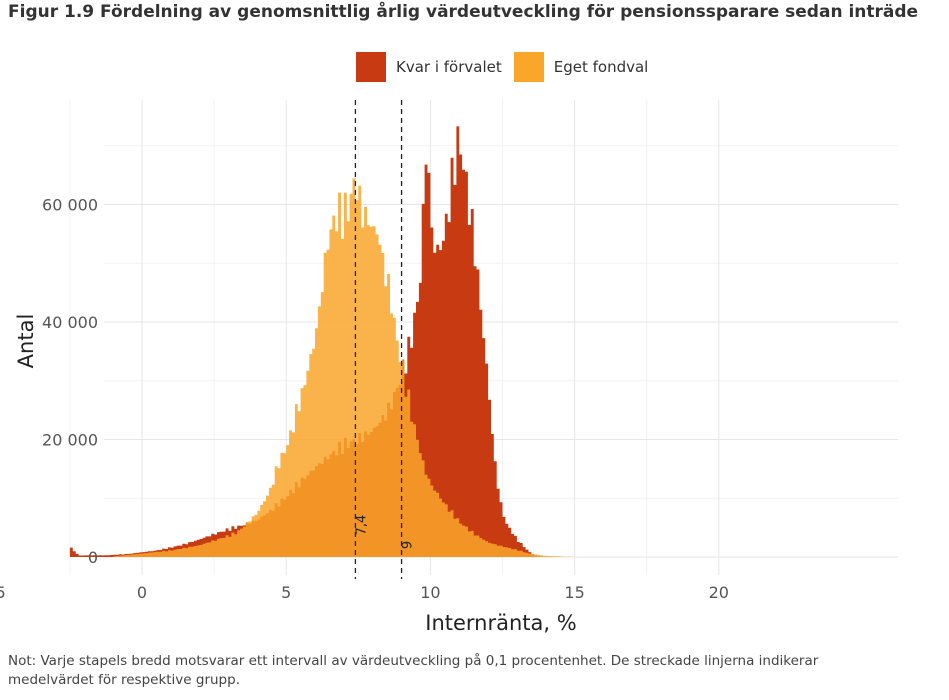 The width and height of the screenshot is (949, 700). I want to click on legend-swatch-kvar, so click(371, 67).